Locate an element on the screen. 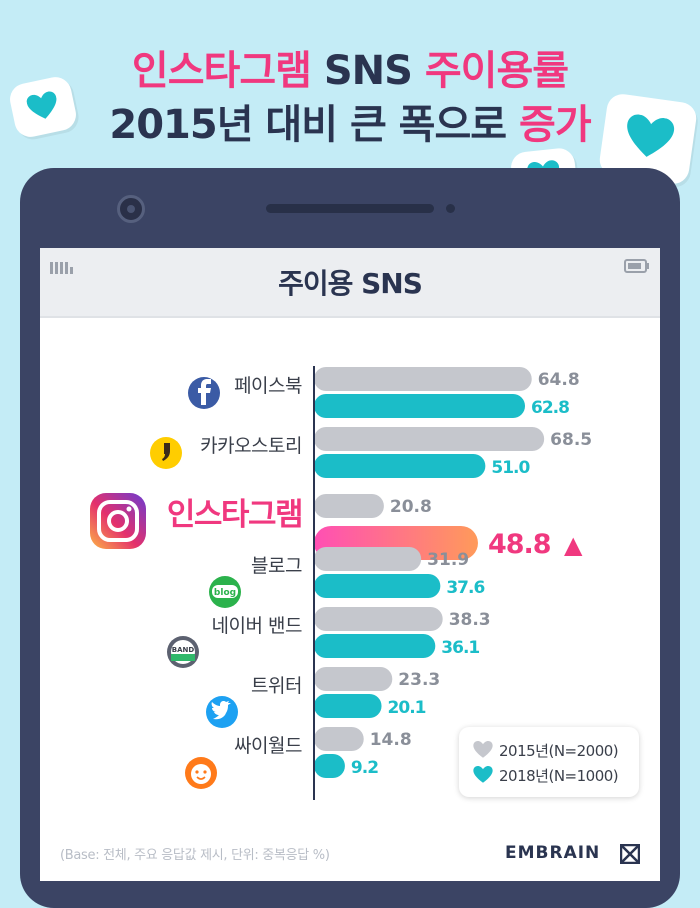 The image size is (700, 908). svg-text: blog is located at coordinates (225, 593).